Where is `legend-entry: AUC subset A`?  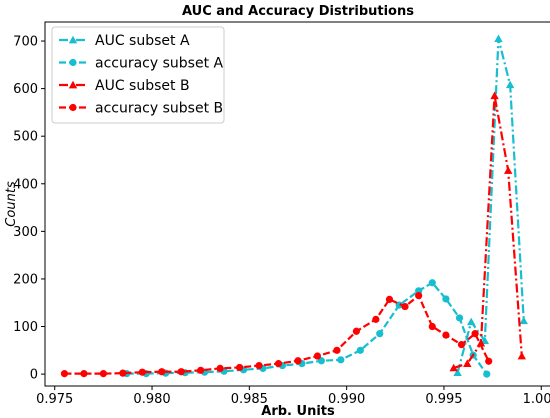
legend-entry: AUC subset A is located at coordinates (124, 41).